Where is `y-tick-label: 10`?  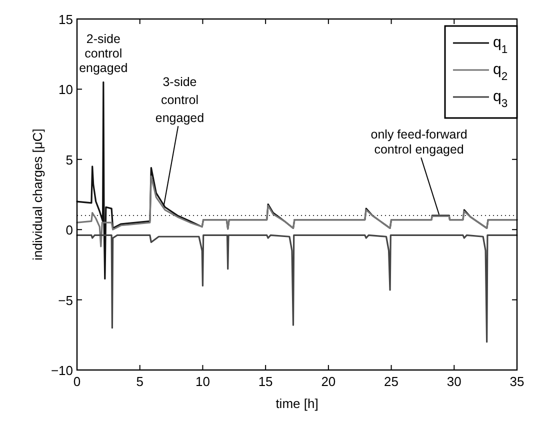 y-tick-label: 10 is located at coordinates (65, 90).